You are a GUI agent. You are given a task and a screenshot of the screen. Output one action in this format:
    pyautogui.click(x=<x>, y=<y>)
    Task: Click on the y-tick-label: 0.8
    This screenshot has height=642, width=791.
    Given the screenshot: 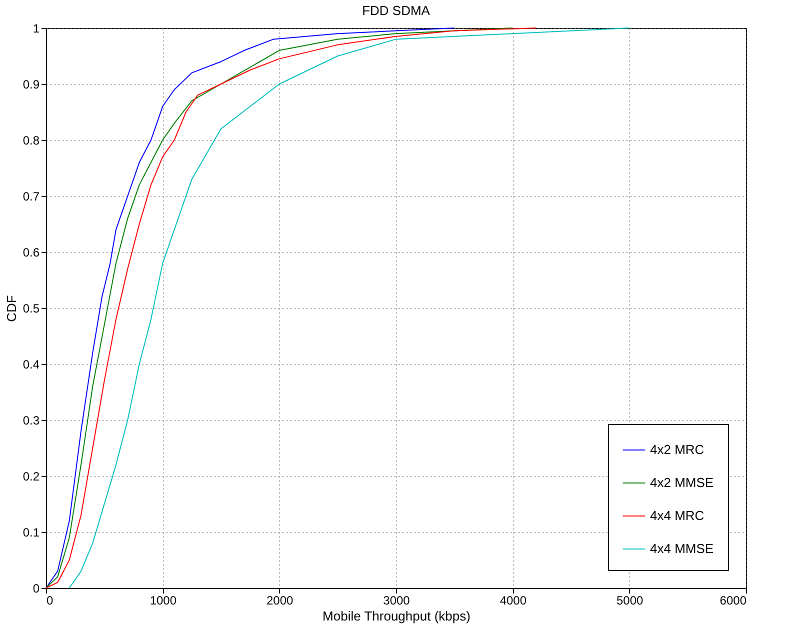 What is the action you would take?
    pyautogui.click(x=31, y=141)
    